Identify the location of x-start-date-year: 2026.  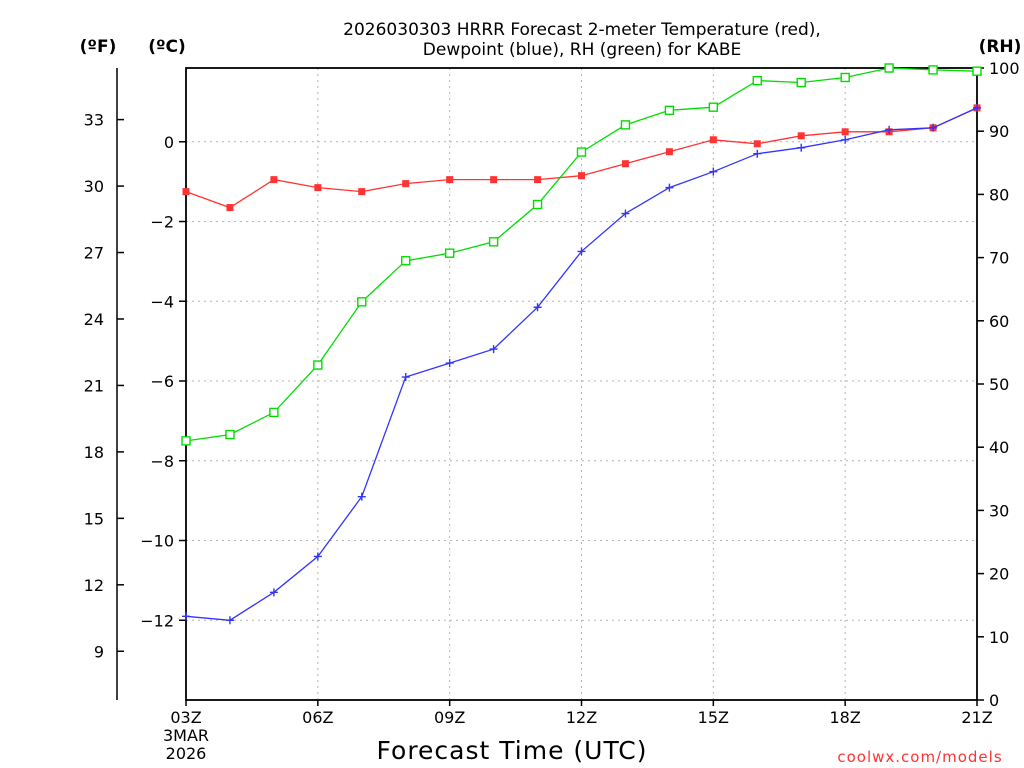
(186, 753).